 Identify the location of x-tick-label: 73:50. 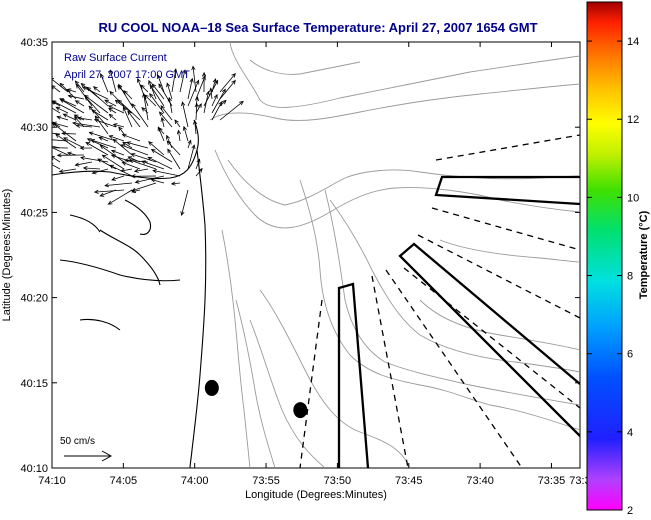
(338, 481).